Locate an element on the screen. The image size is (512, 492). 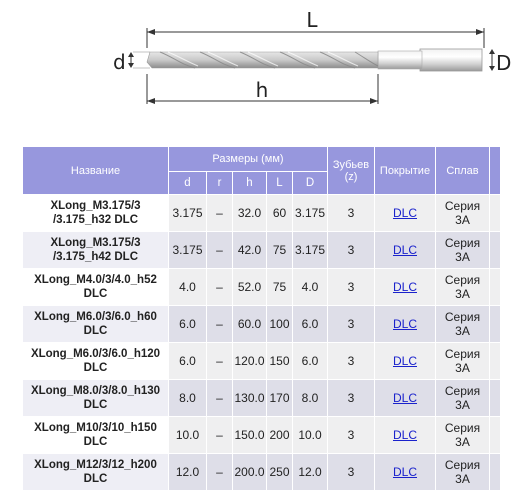
cell-h: 150.0 is located at coordinates (249, 435).